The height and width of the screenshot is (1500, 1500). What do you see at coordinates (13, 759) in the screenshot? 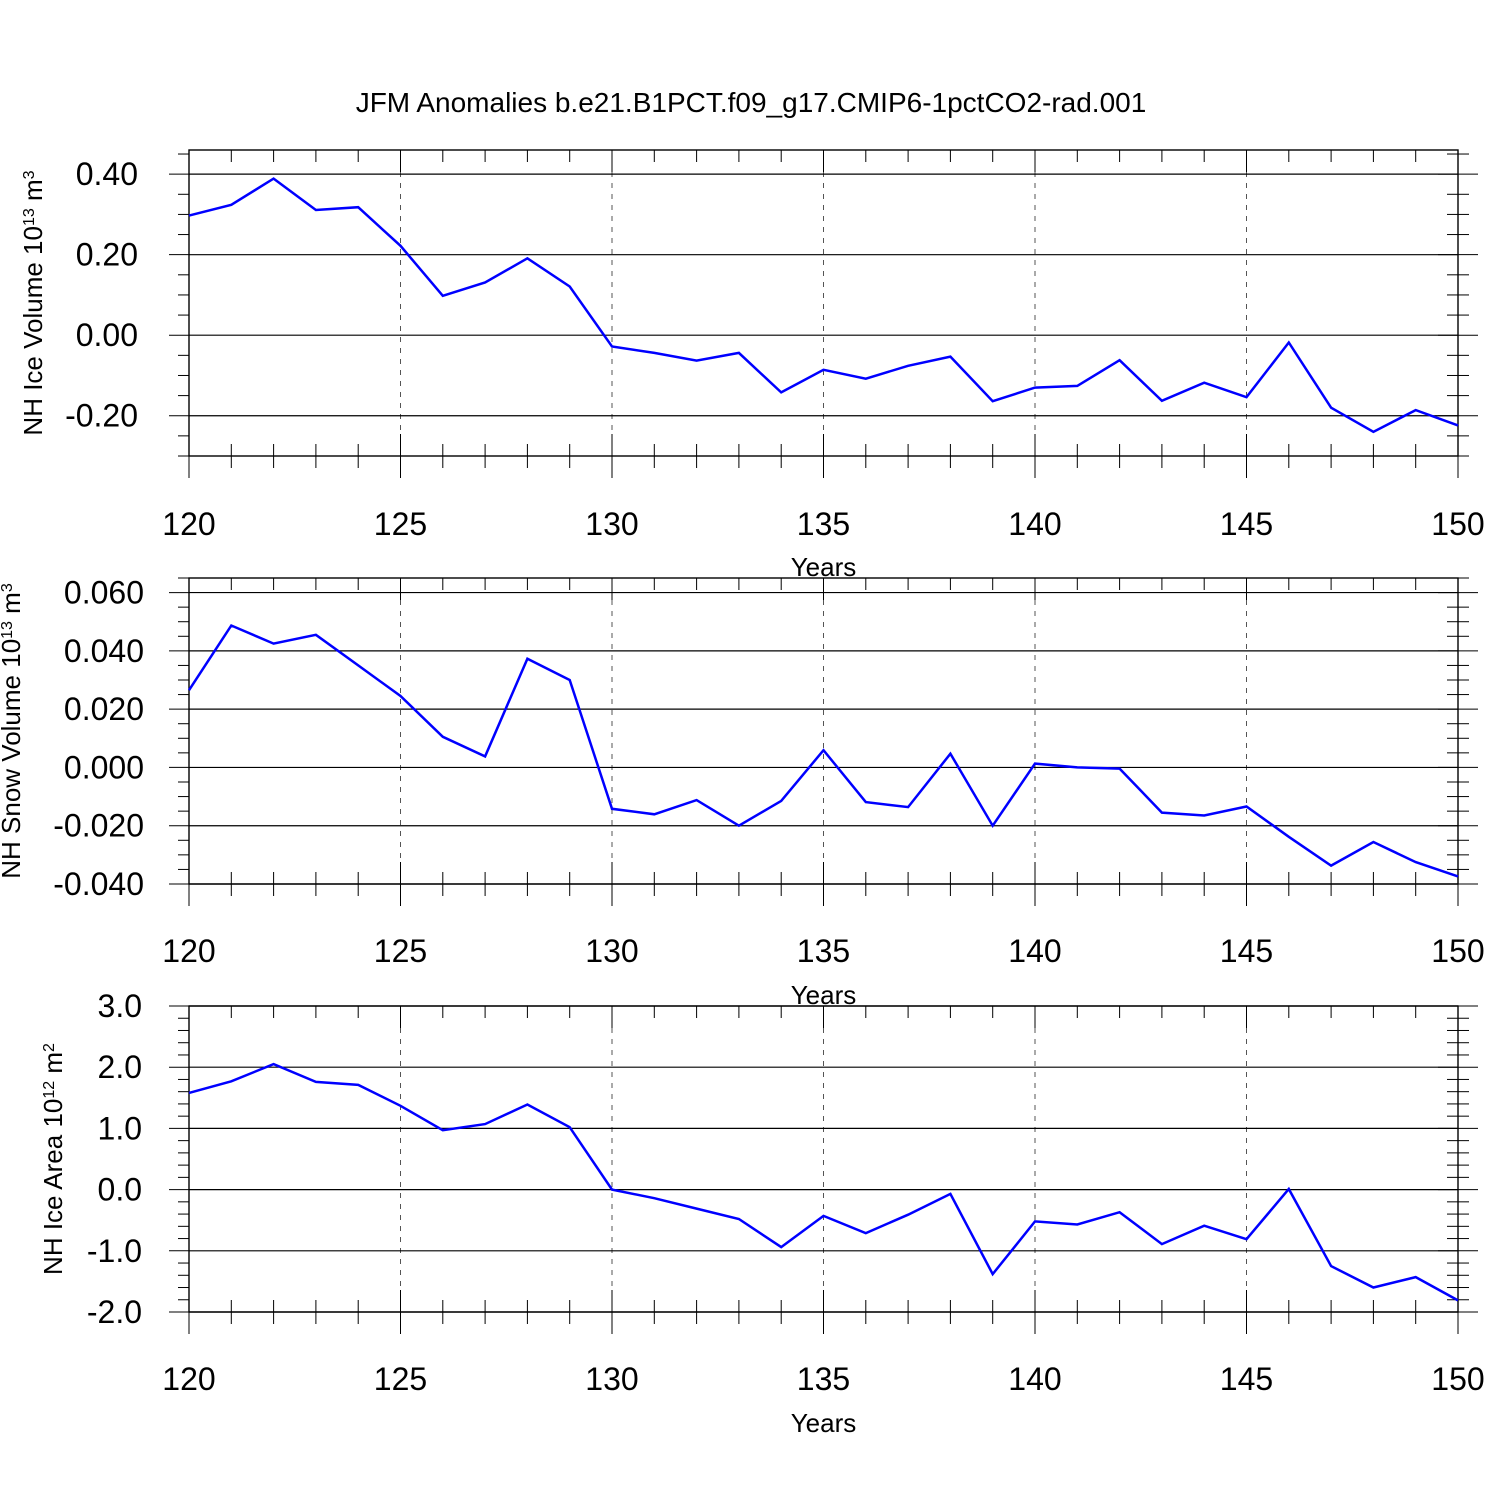
I see `y-axis-title-part: NH Snow Volume 10` at bounding box center [13, 759].